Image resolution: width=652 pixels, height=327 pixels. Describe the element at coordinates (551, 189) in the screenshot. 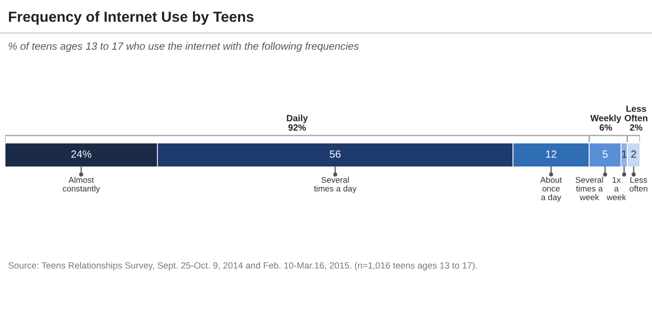

I see `series-label: About once a day` at that location.